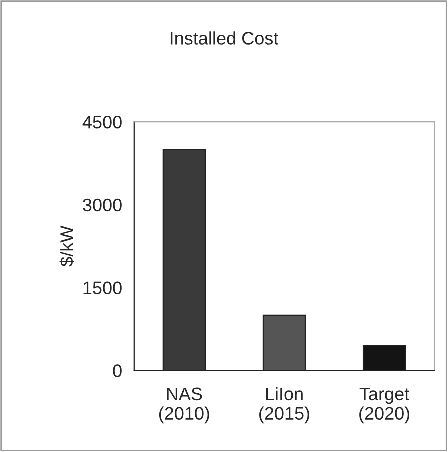 Image resolution: width=448 pixels, height=452 pixels. Describe the element at coordinates (285, 405) in the screenshot. I see `x-tick-label: LiIon (2015)` at that location.